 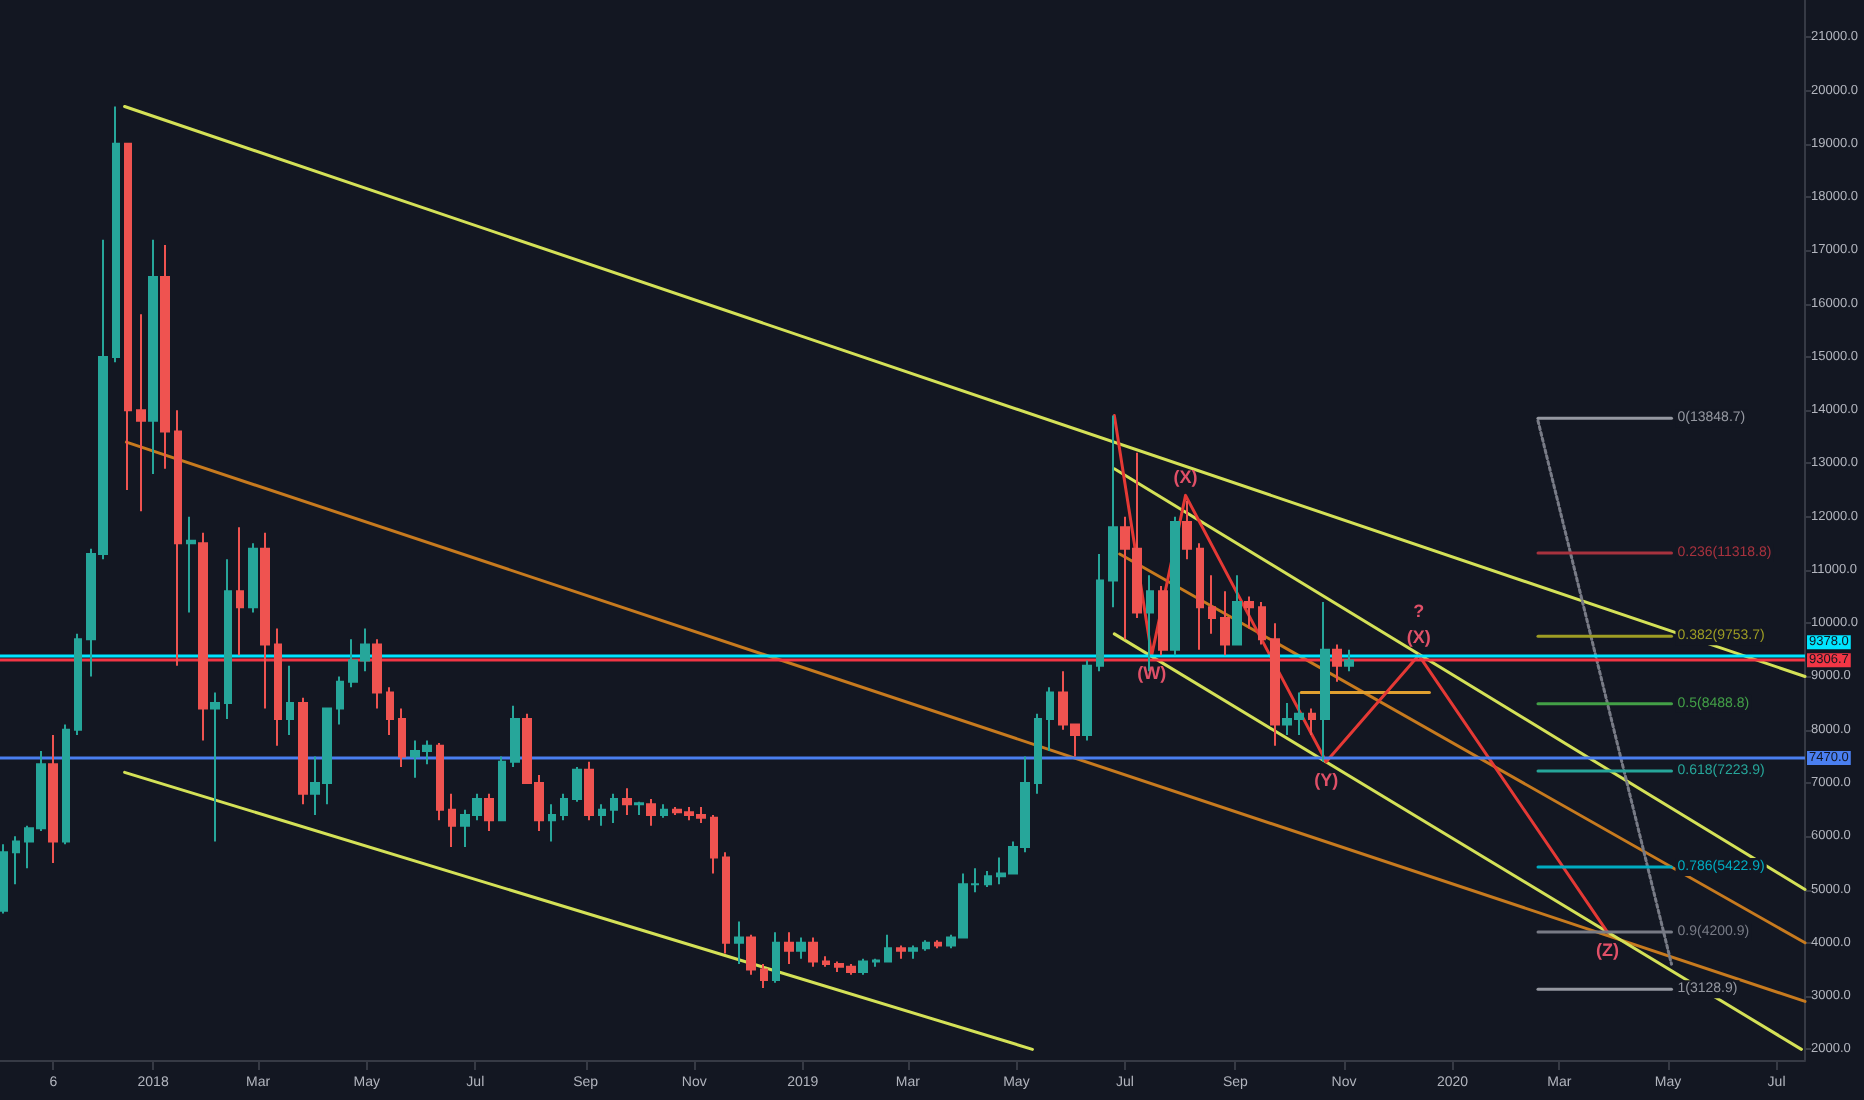 What do you see at coordinates (1152, 673) in the screenshot?
I see `annotation: (W)` at bounding box center [1152, 673].